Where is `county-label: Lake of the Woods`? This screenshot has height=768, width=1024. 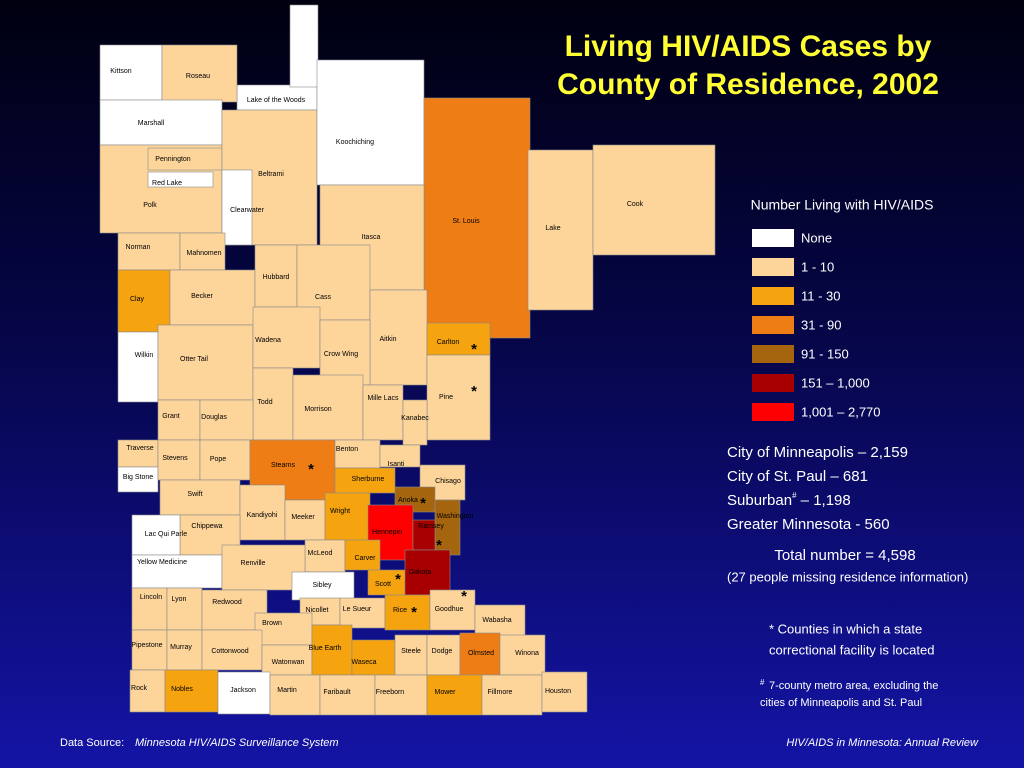
county-label: Lake of the Woods is located at coordinates (276, 100).